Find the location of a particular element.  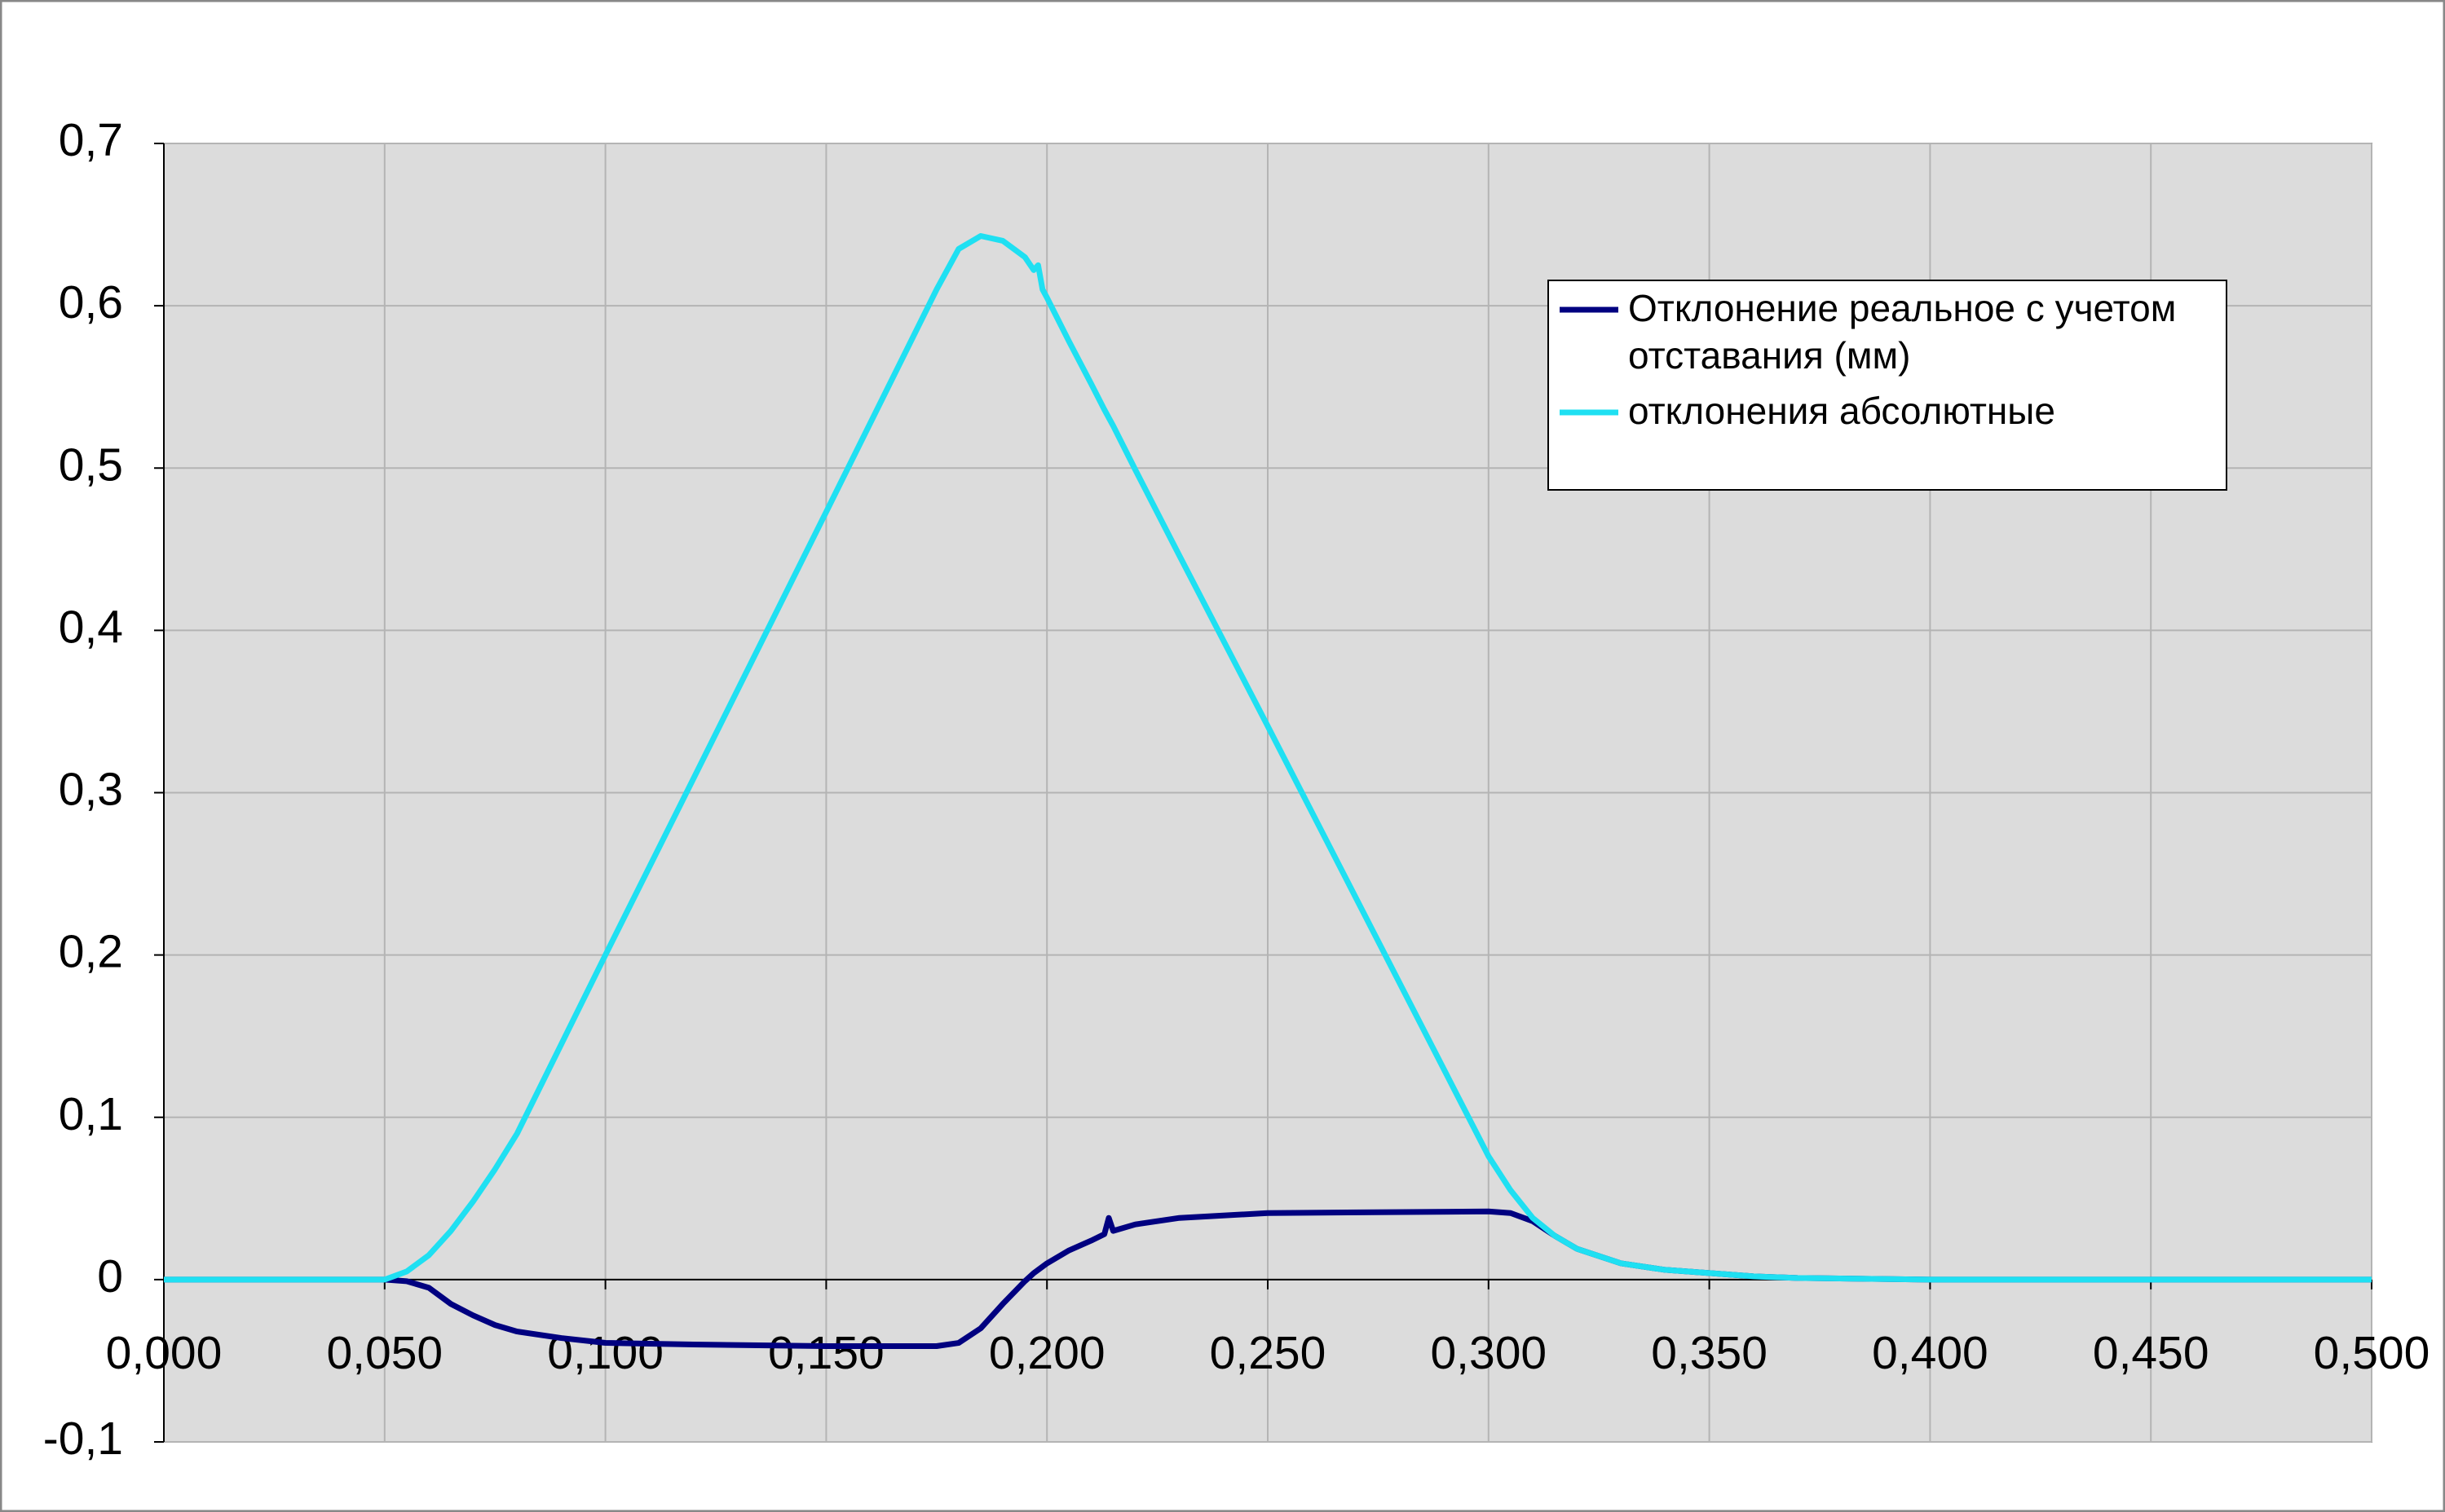

y-tick-label: -0,1 is located at coordinates (83, 1439).